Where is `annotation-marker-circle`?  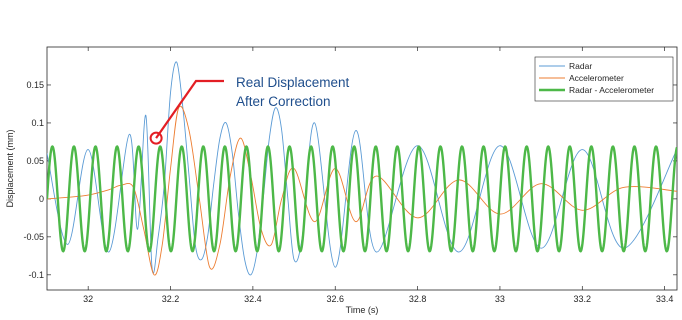
annotation-marker-circle is located at coordinates (156, 138).